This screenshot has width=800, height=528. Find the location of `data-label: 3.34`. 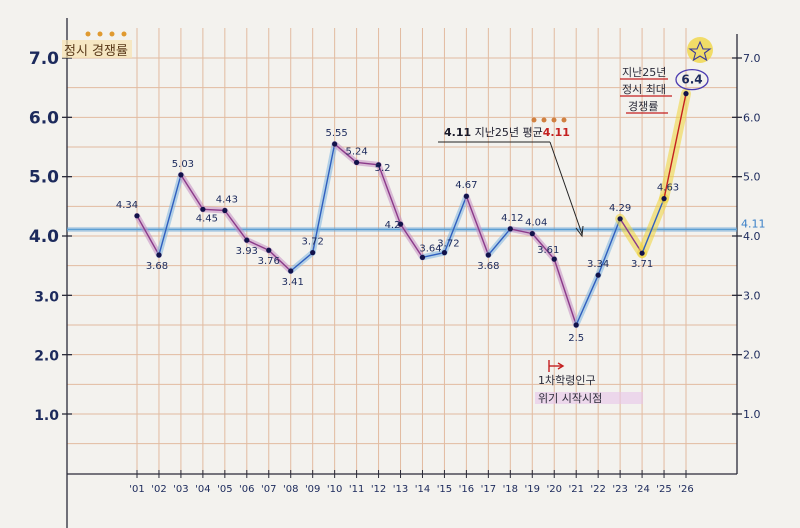

data-label: 3.34 is located at coordinates (598, 264).